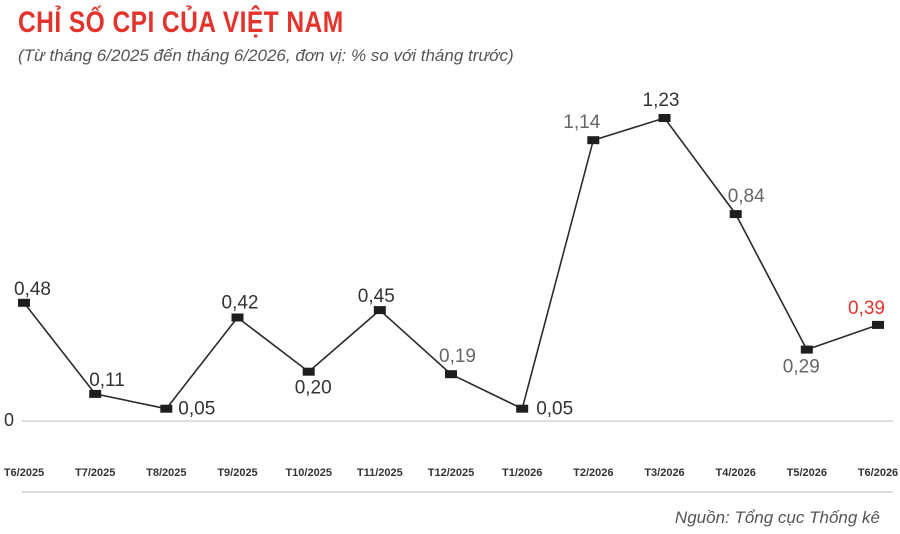  Describe the element at coordinates (95, 473) in the screenshot. I see `x-tick-label: T7/2025` at that location.